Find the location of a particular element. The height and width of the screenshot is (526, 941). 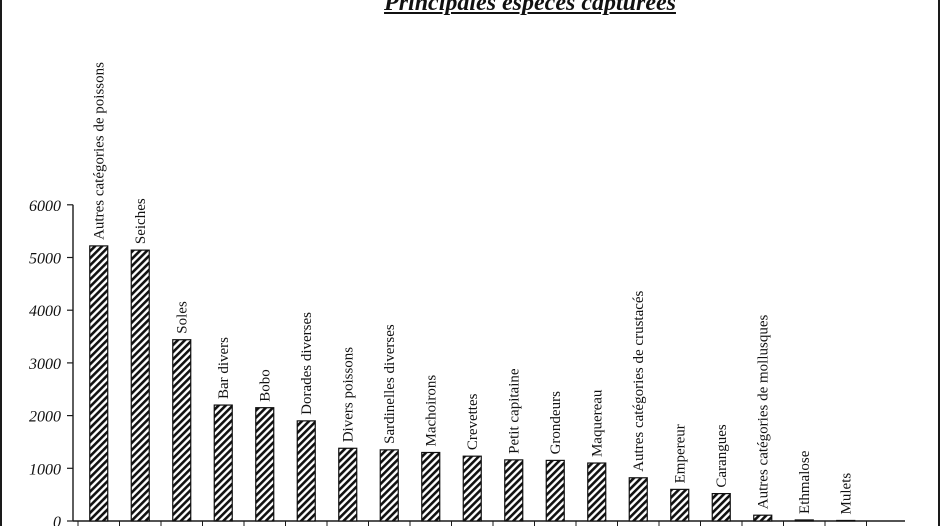

y-tick-label: 3000 is located at coordinates (44, 364).